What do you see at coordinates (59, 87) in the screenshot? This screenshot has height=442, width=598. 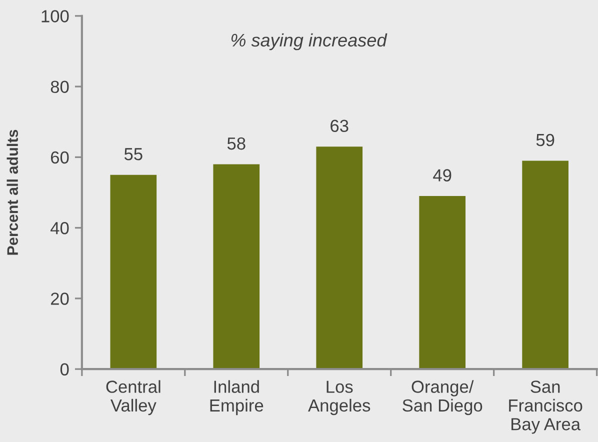 I see `y-tick-label: 80` at bounding box center [59, 87].